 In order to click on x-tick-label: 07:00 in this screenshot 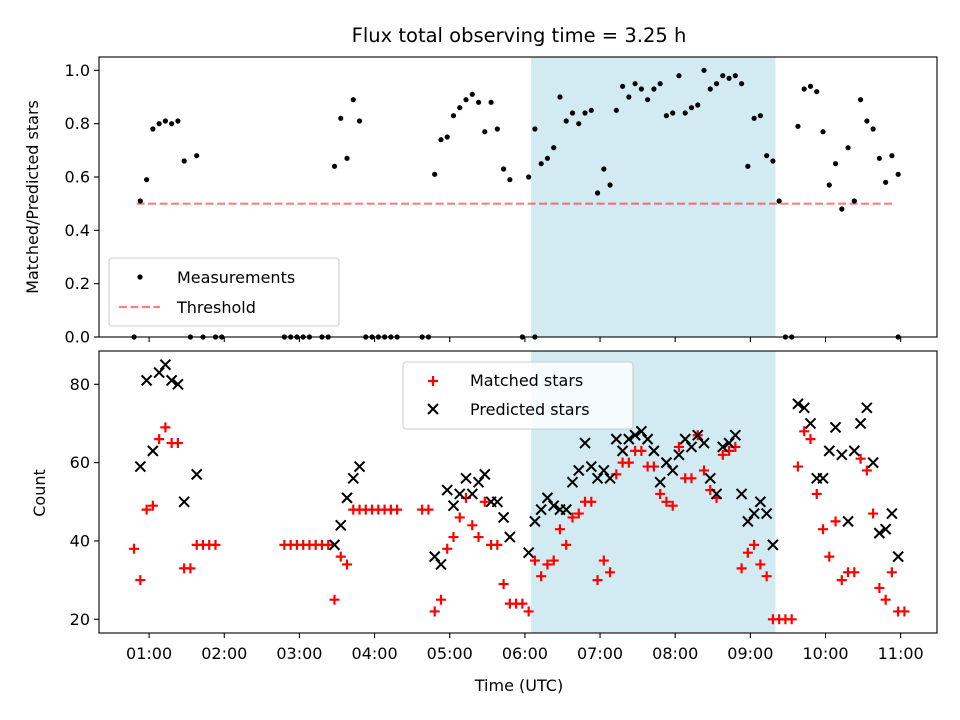, I will do `click(600, 653)`.